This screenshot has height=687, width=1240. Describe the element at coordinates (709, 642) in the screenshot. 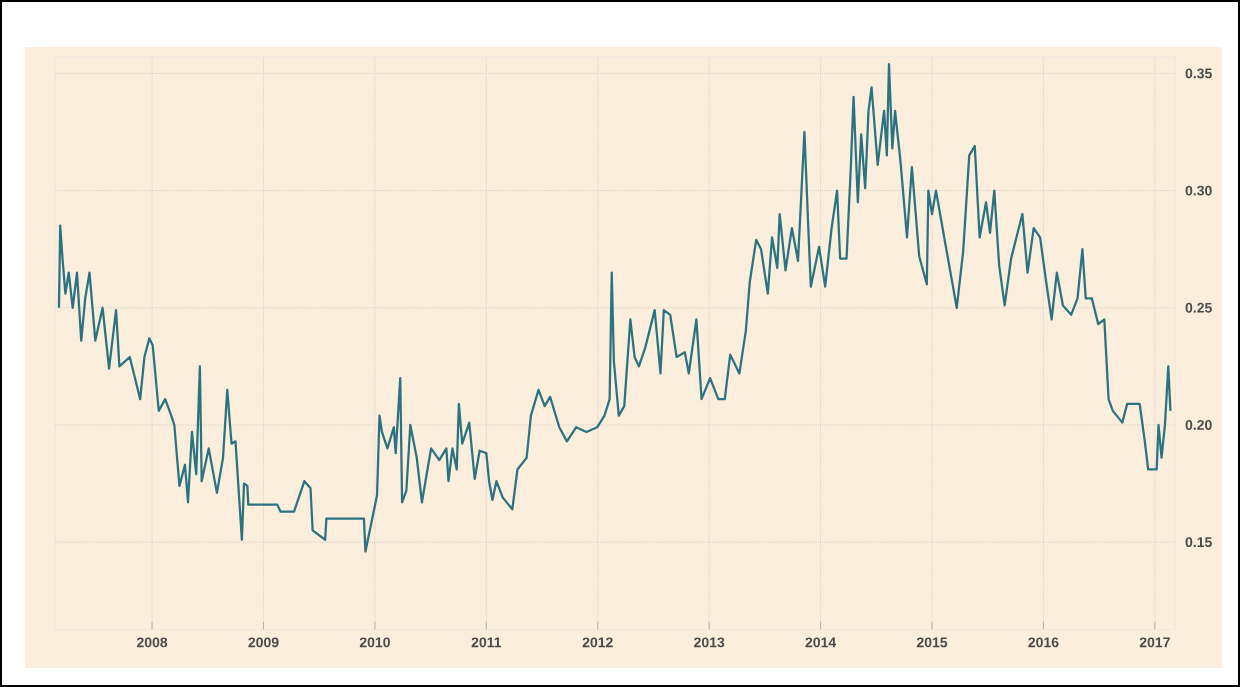

I see `x-tick-label: 2013` at that location.